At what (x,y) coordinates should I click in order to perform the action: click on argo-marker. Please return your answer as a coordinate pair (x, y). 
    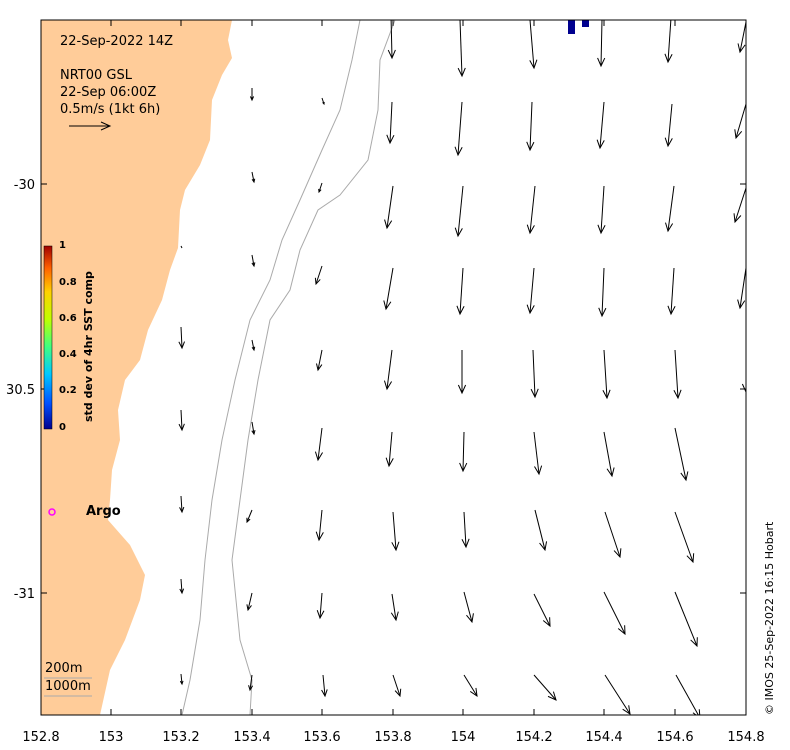
    Looking at the image, I should click on (52, 512).